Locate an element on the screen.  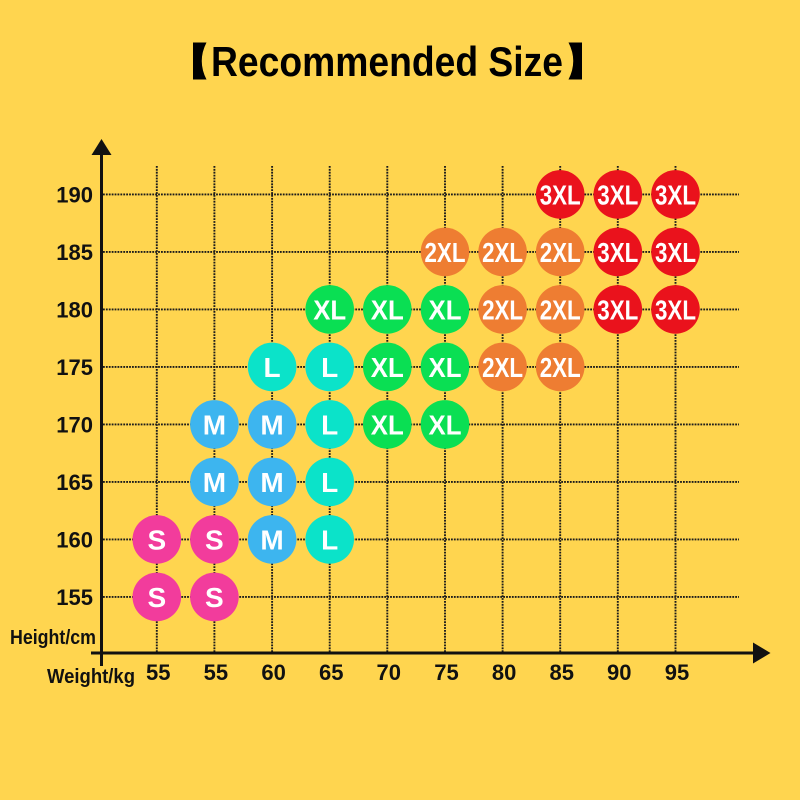
svg-text: 170 is located at coordinates (74, 424).